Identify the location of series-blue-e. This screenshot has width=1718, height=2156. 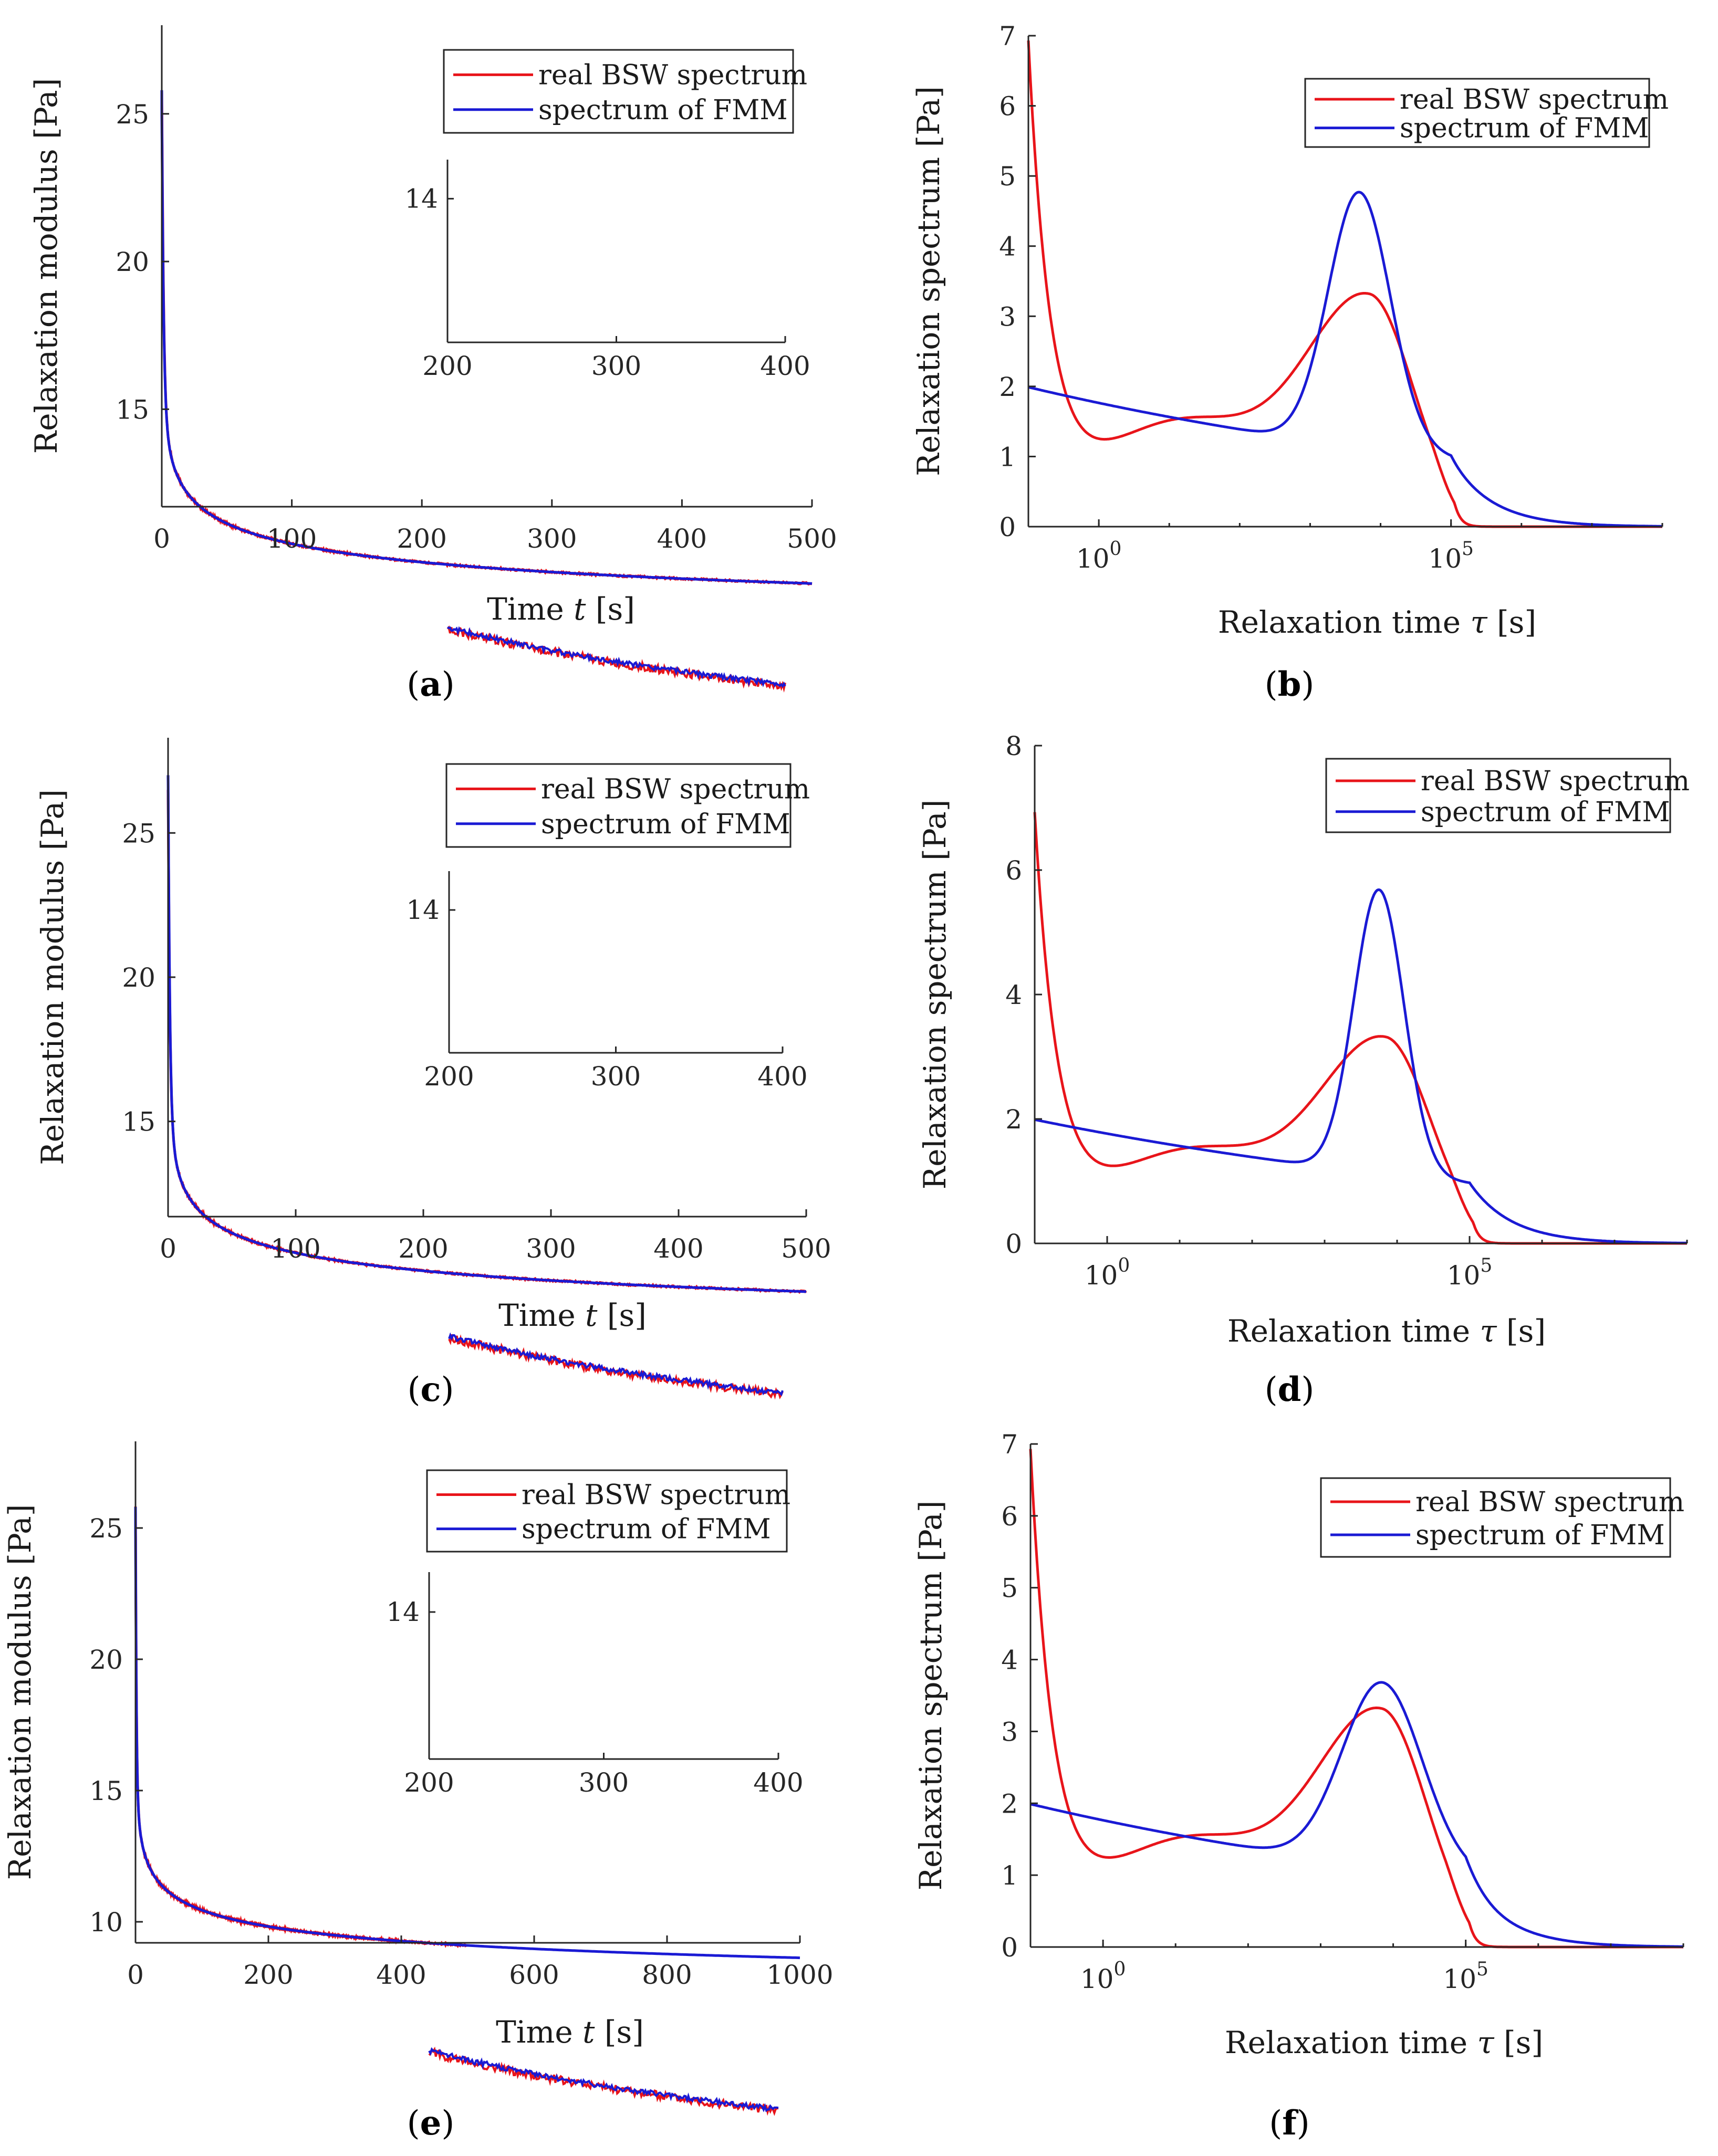
(467, 1733).